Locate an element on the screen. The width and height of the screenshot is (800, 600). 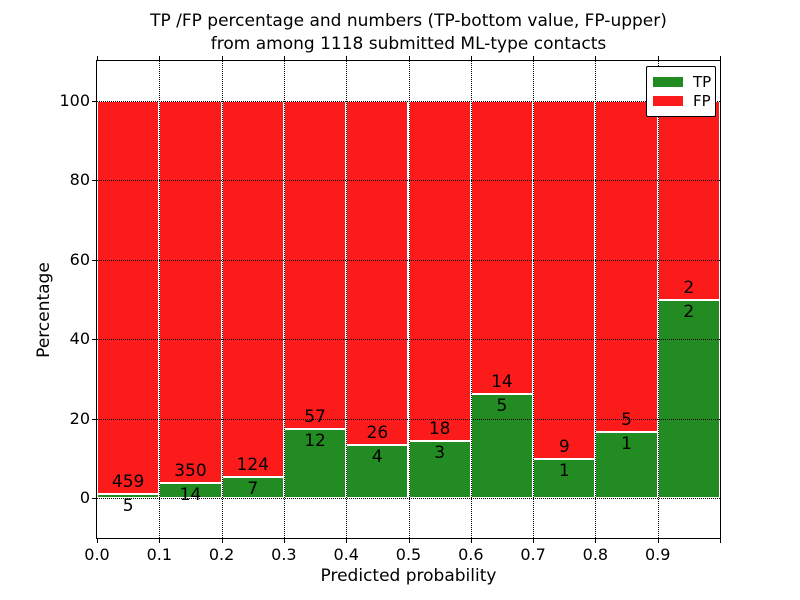
x-axis-label: Predicted probability is located at coordinates (408, 576).